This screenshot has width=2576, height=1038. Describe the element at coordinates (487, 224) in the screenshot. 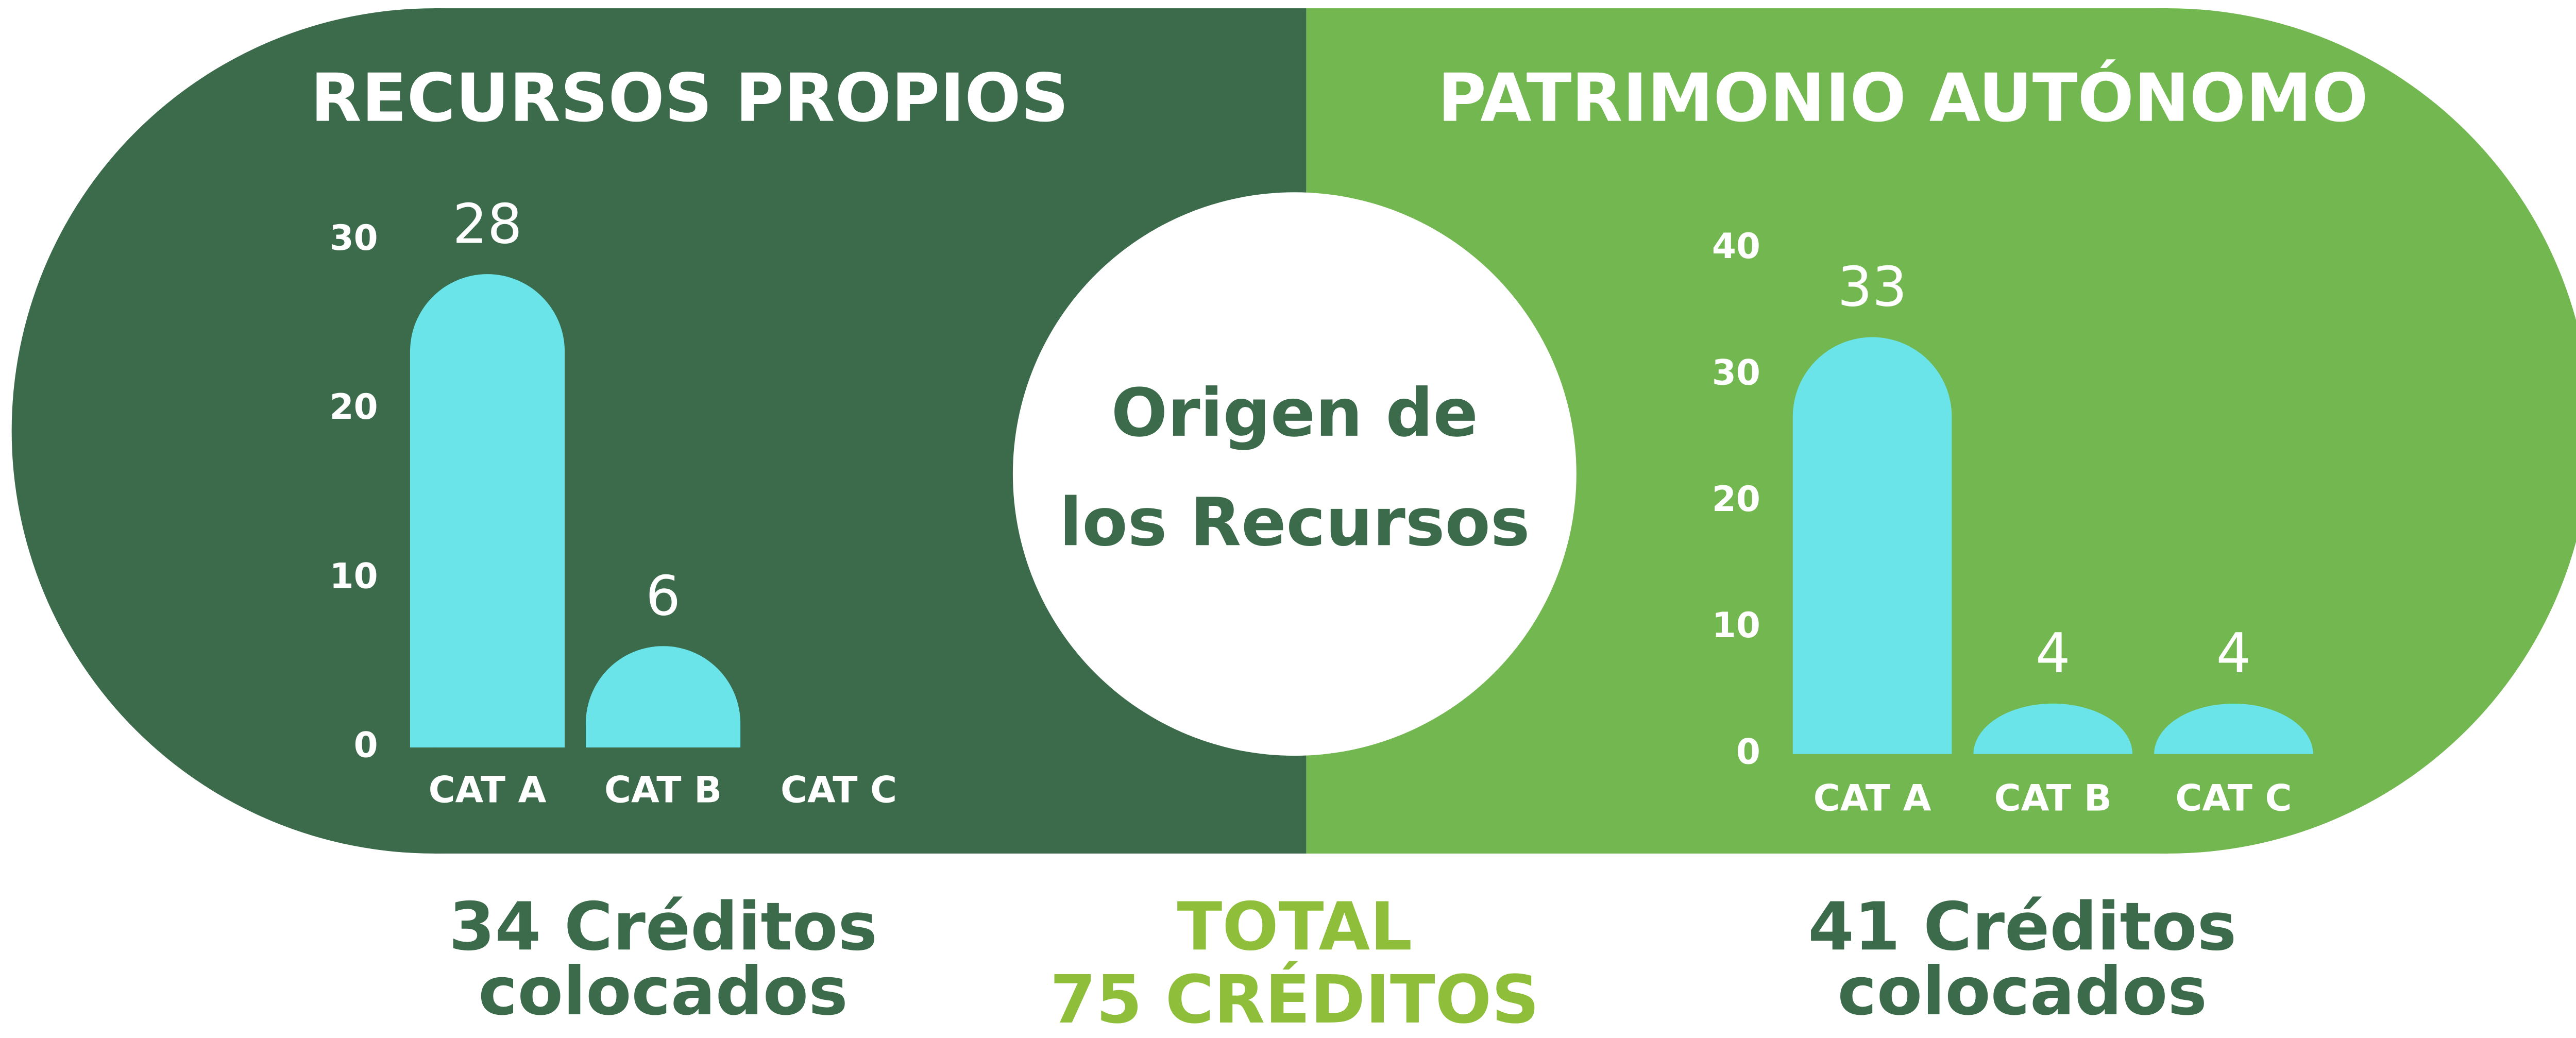

I see `data-label: 28` at that location.